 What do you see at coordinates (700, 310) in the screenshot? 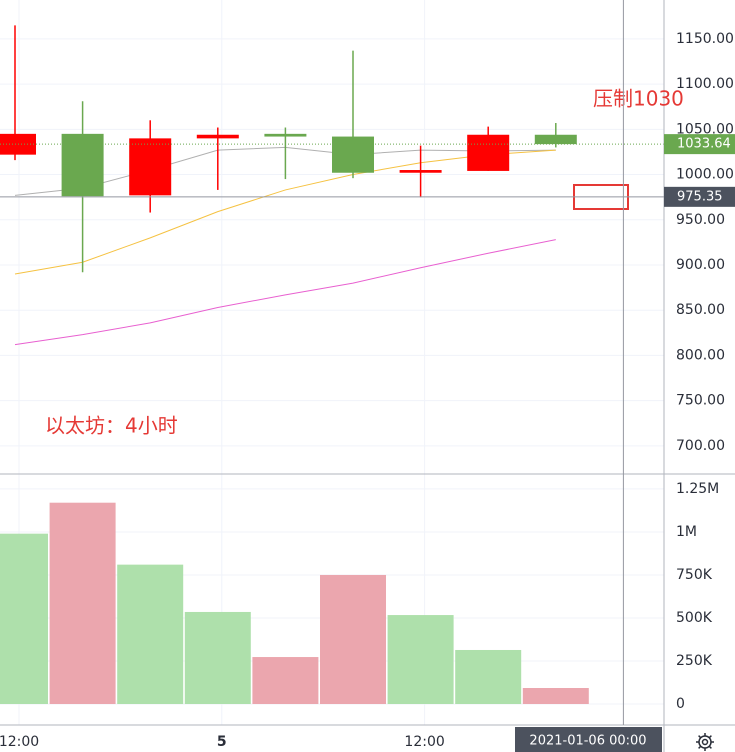
I see `y-tick-label: 850.00` at bounding box center [700, 310].